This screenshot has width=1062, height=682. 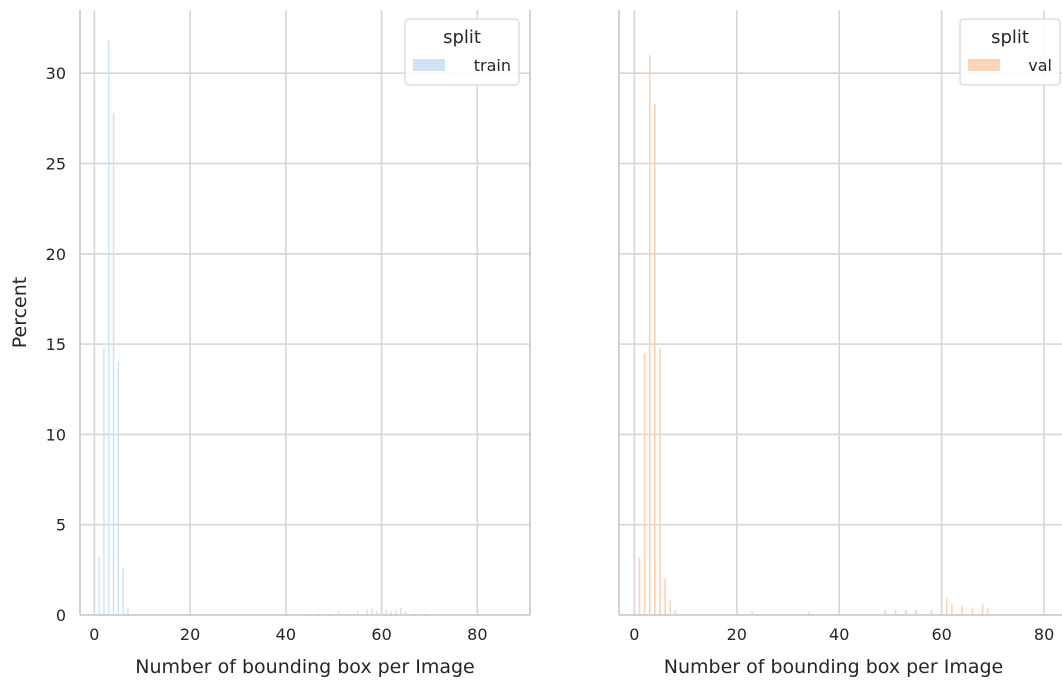 I want to click on y-tick-label: 0, so click(x=61, y=615).